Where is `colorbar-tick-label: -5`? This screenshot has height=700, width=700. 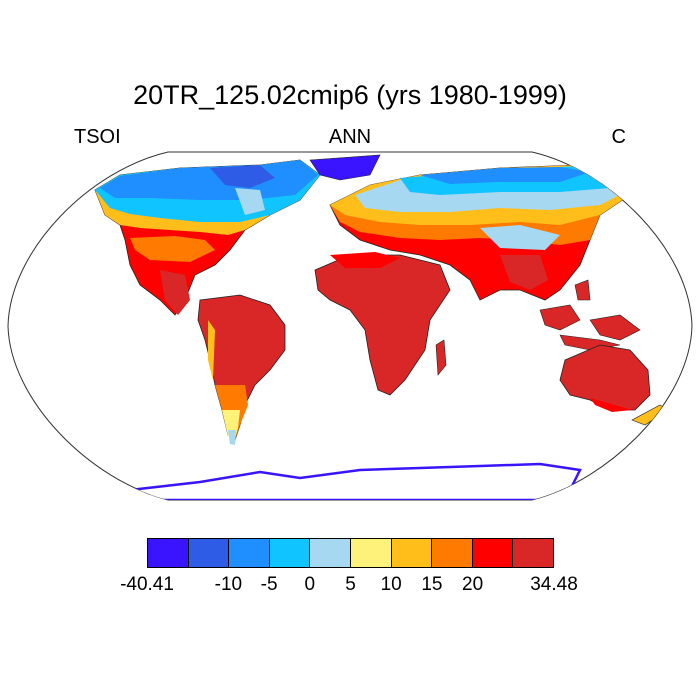 colorbar-tick-label: -5 is located at coordinates (269, 584).